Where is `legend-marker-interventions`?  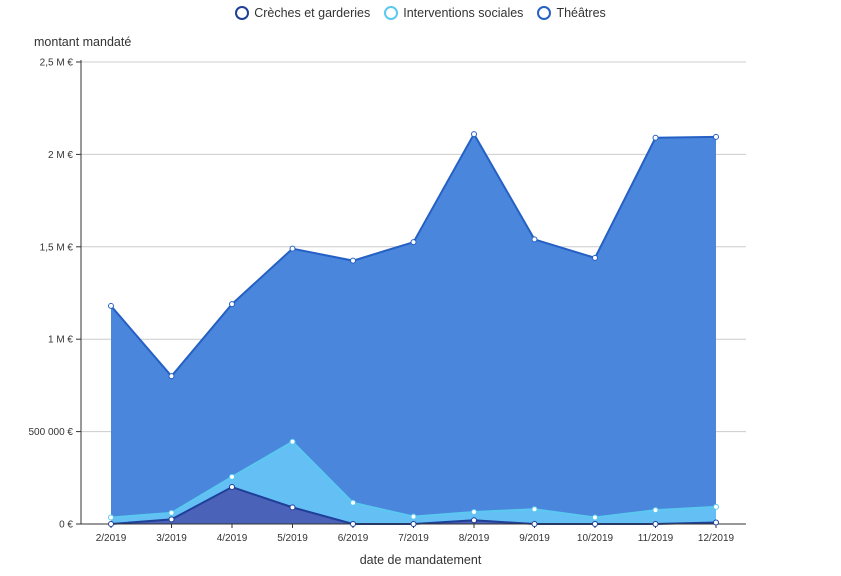 legend-marker-interventions is located at coordinates (391, 13).